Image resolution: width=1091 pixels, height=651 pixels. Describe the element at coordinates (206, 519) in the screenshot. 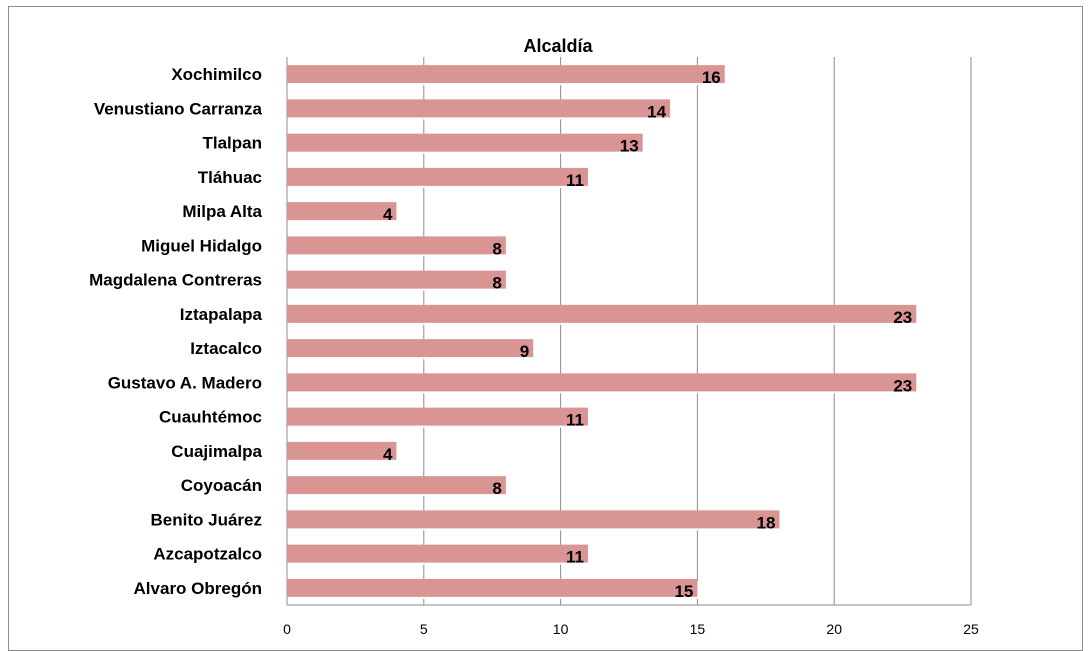

I see `category-label: Benito Juárez` at that location.